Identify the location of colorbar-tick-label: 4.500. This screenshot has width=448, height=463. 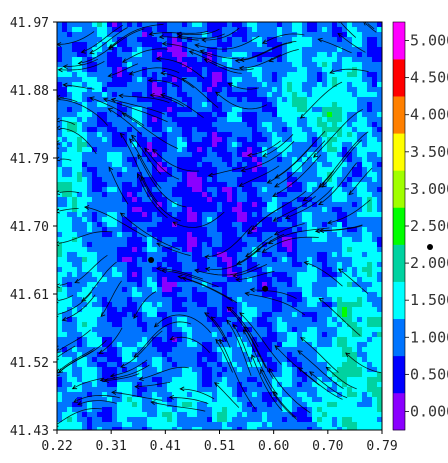
(429, 78).